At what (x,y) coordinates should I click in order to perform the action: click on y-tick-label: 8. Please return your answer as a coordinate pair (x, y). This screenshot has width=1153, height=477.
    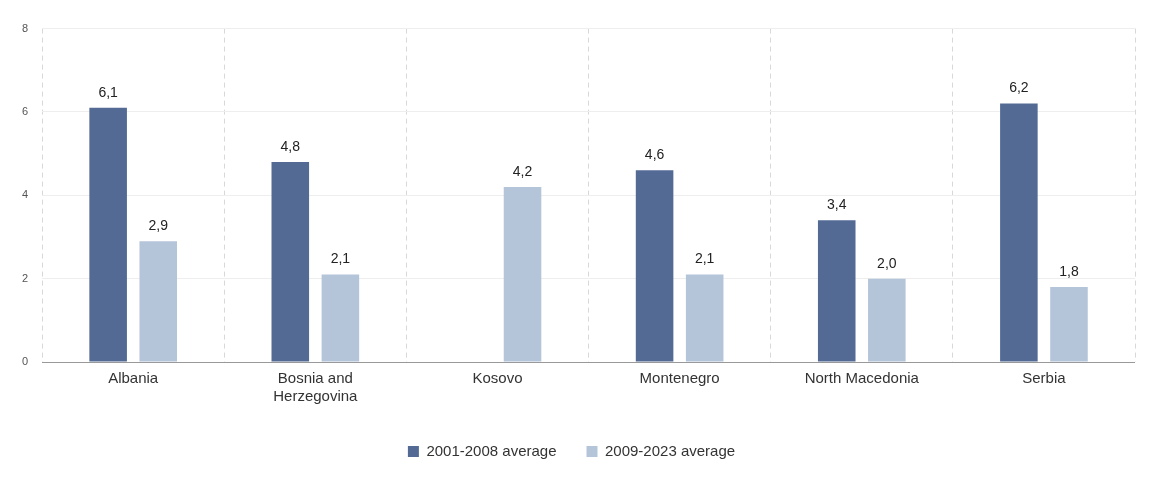
    Looking at the image, I should click on (25, 27).